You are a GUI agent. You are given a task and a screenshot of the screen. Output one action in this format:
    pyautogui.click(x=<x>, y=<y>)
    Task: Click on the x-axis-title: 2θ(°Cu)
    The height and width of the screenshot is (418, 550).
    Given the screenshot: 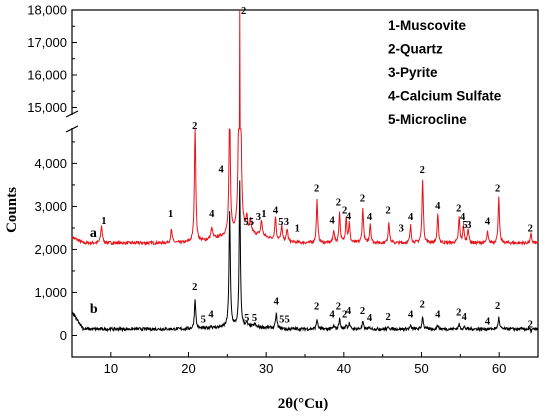 What is the action you would take?
    pyautogui.click(x=303, y=404)
    